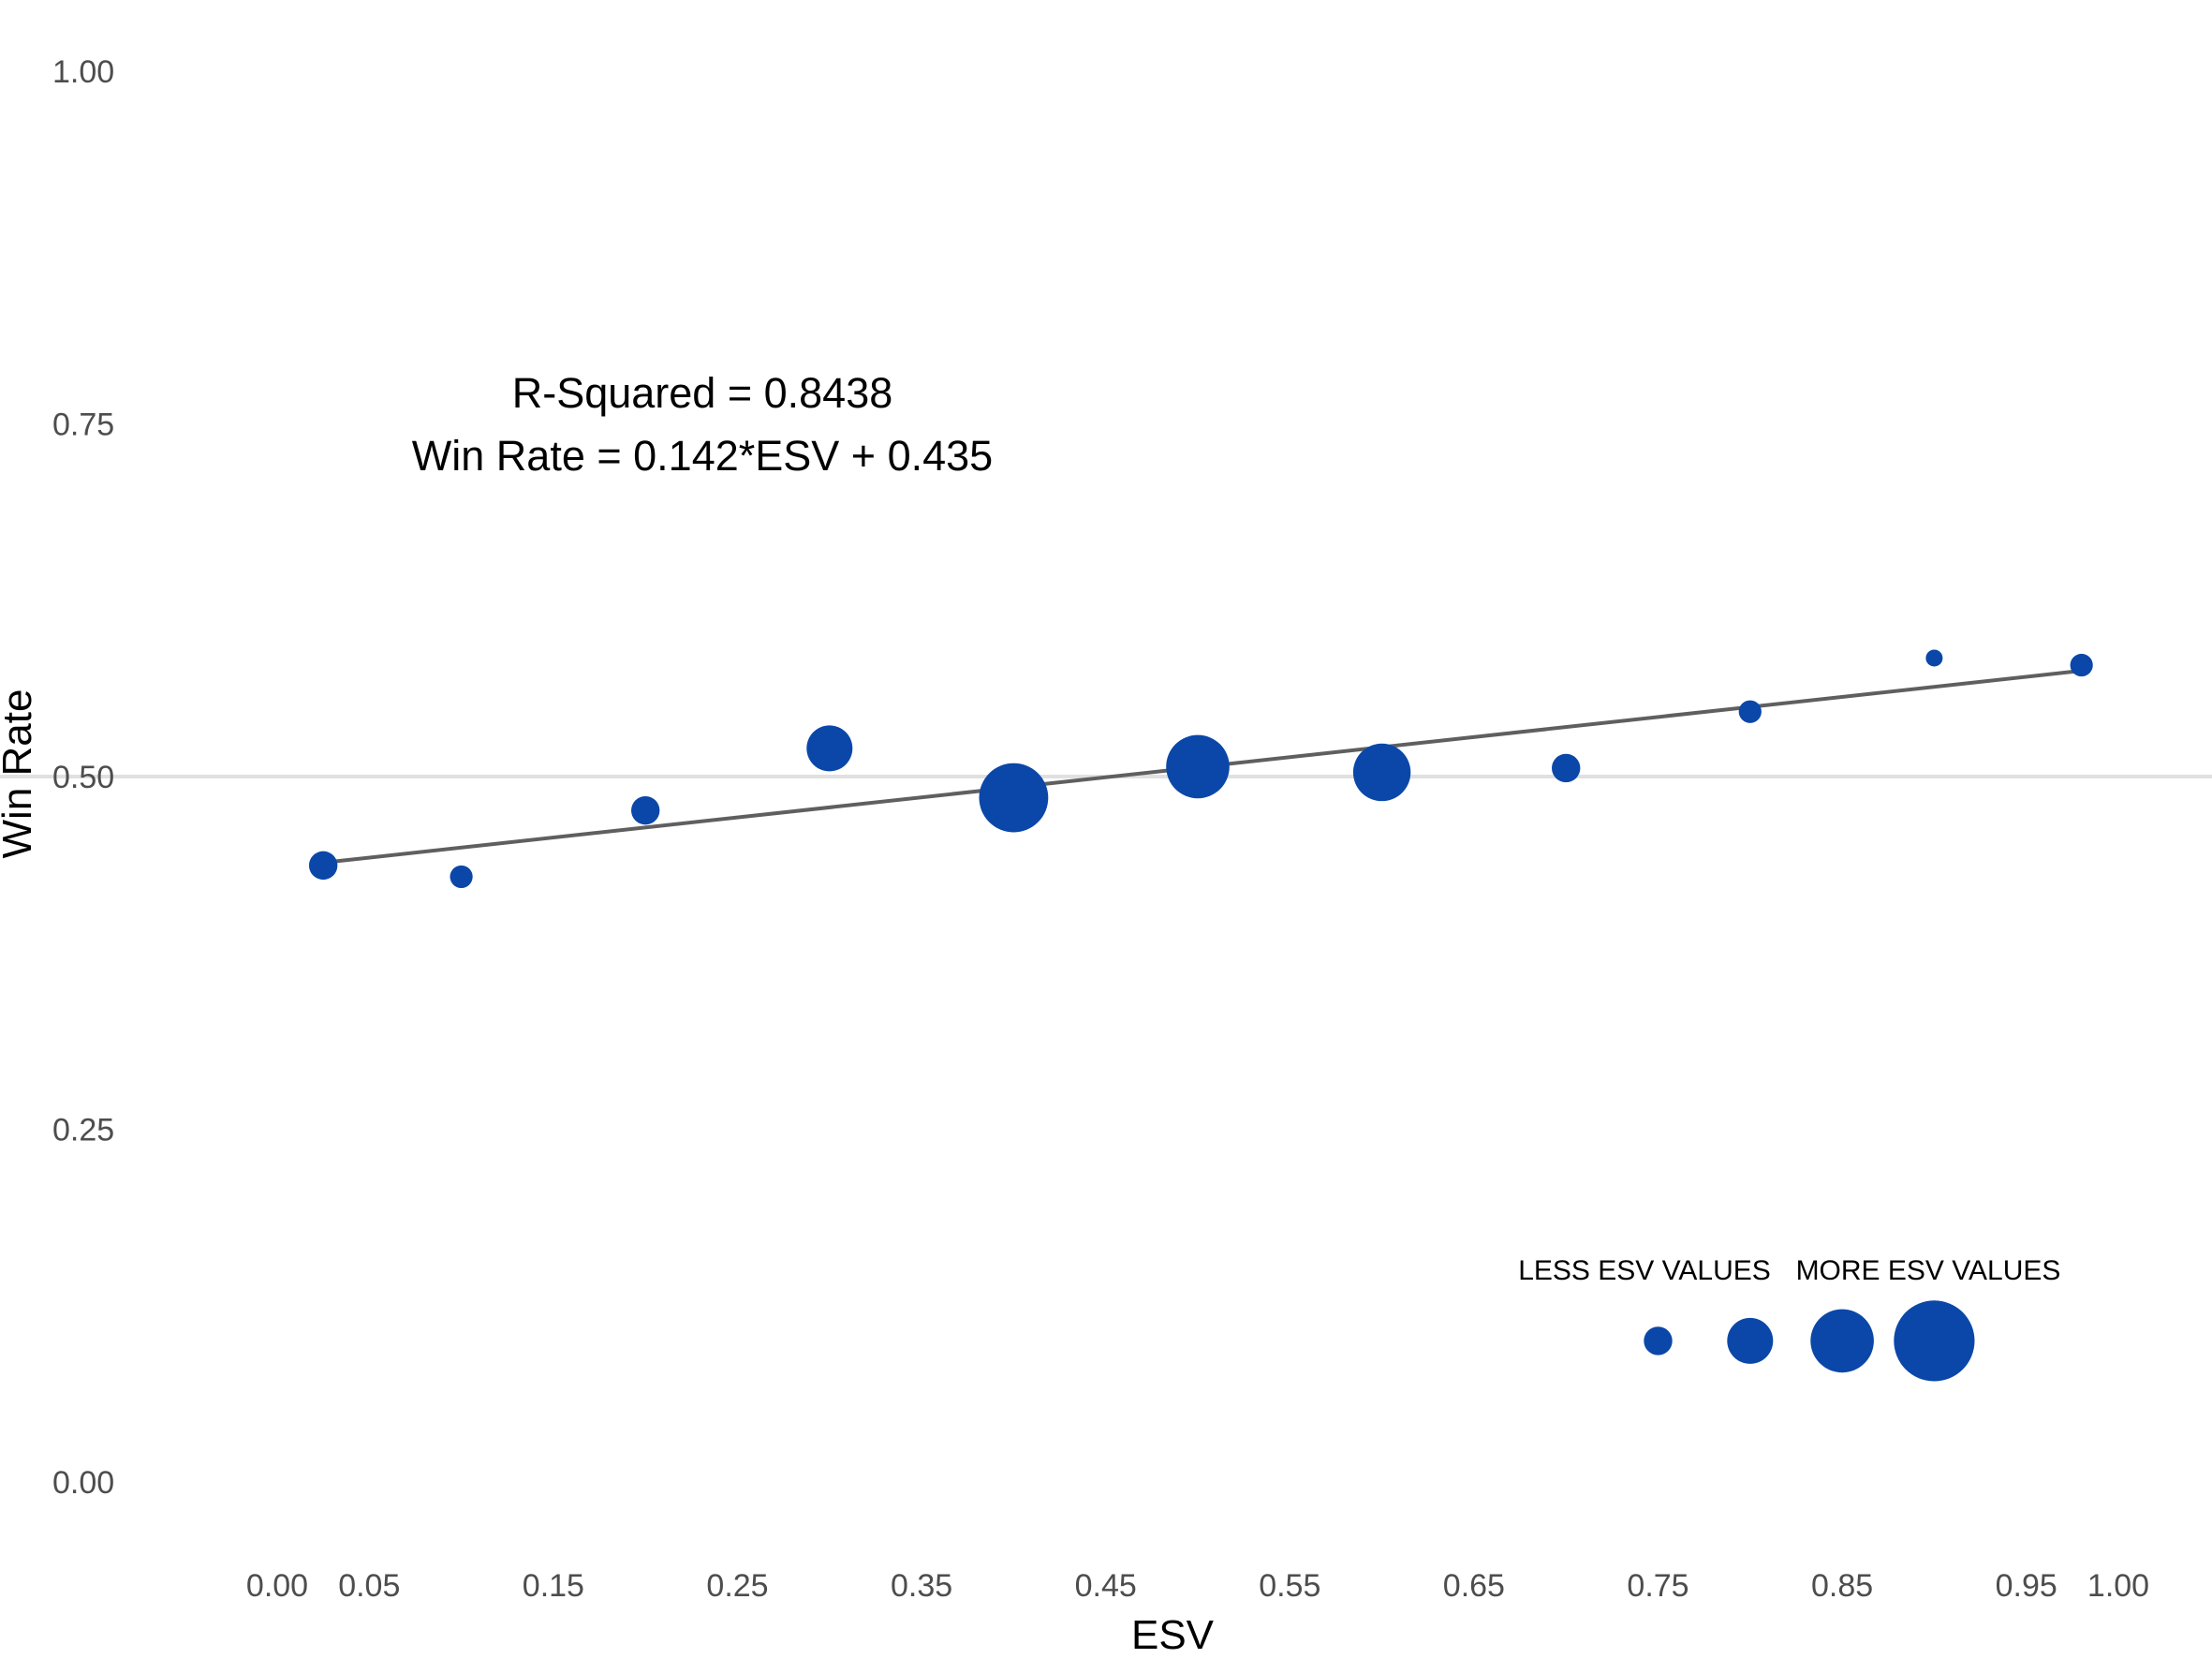  Describe the element at coordinates (1106, 1586) in the screenshot. I see `x-tick-label: 0.45` at that location.